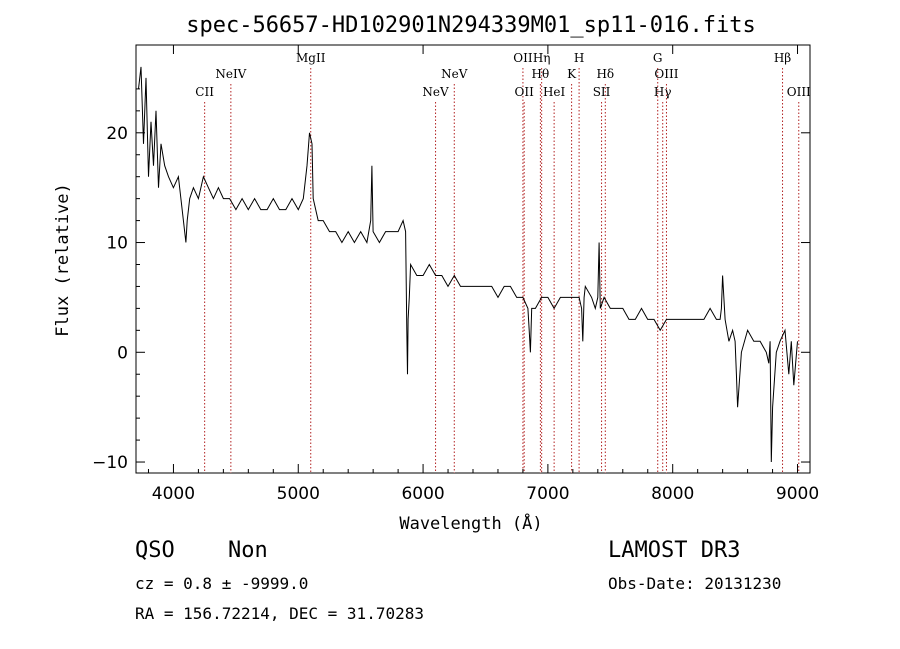 The height and width of the screenshot is (649, 900). I want to click on obs-date: Obs-Date: 20131230, so click(695, 583).